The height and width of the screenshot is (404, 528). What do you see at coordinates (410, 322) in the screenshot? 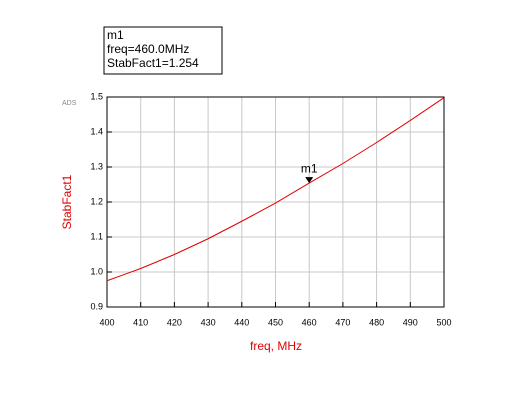
I see `x-tick-label: 490` at bounding box center [410, 322].